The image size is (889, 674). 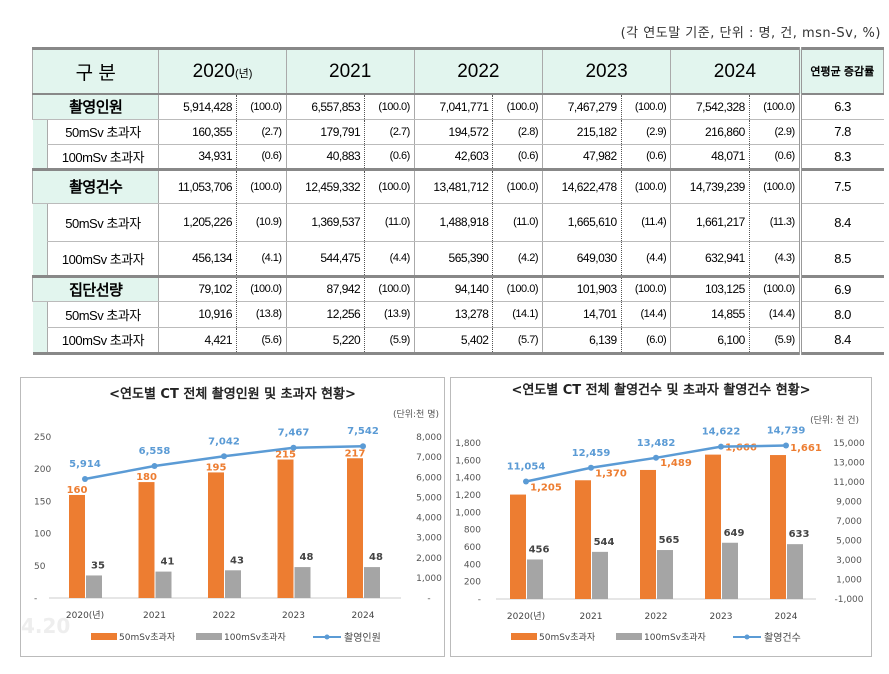 What do you see at coordinates (224, 616) in the screenshot?
I see `x-axis-tick: 2022` at bounding box center [224, 616].